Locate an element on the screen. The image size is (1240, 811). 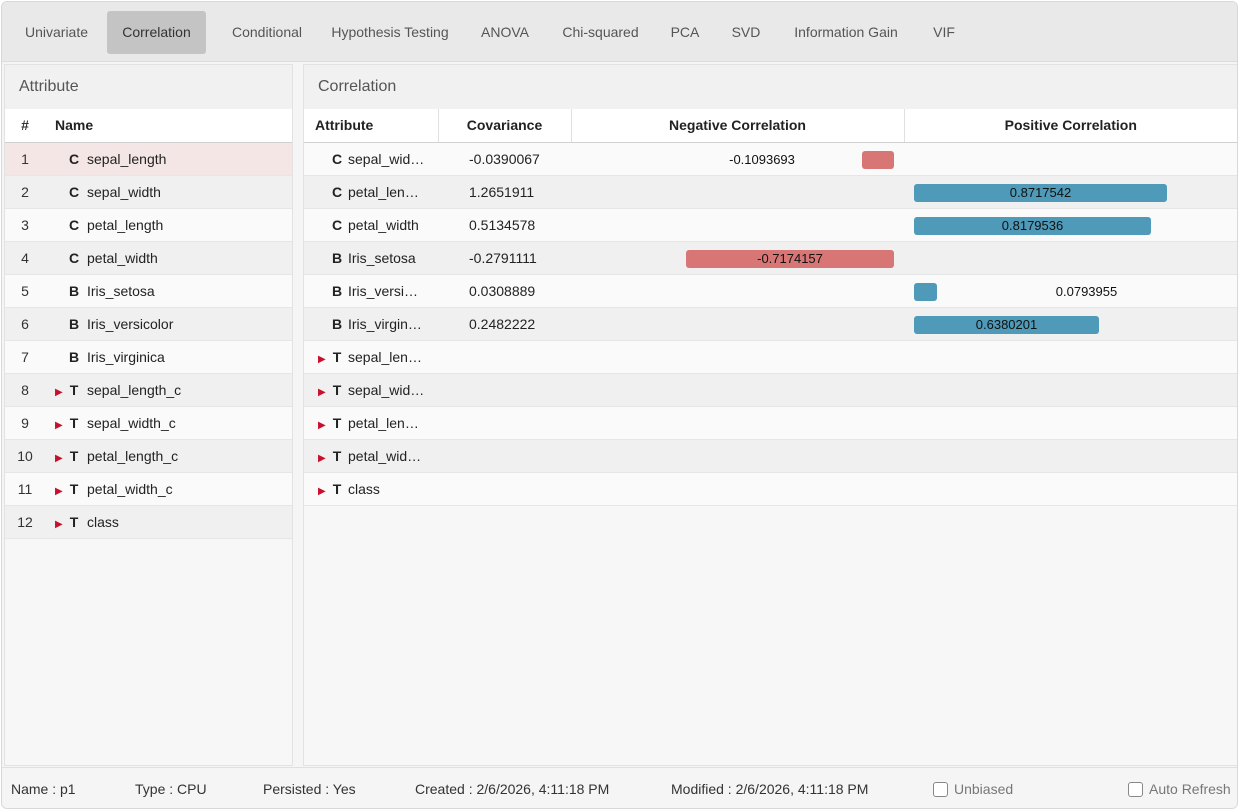
attribute-index: 11 is located at coordinates (25, 489).